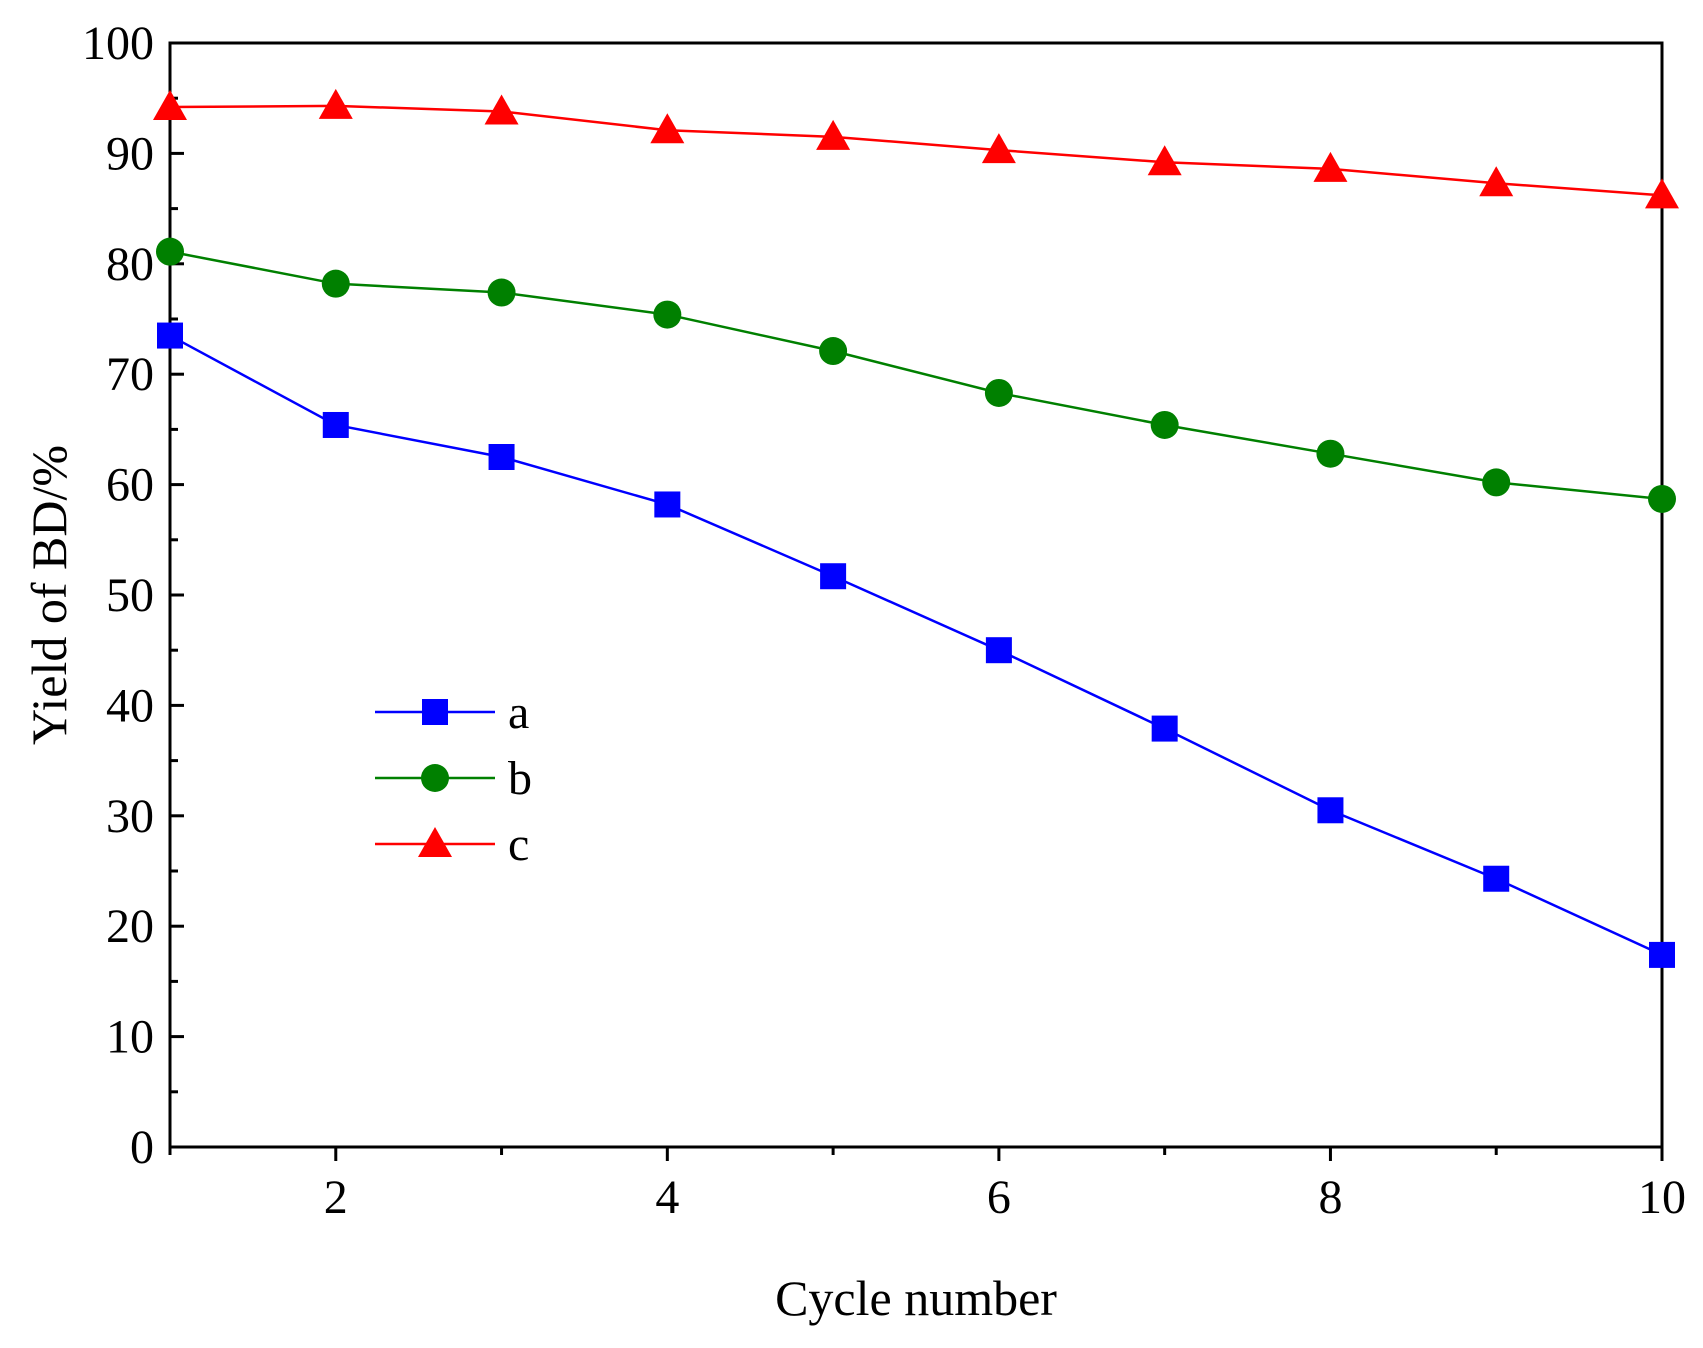 This screenshot has width=1703, height=1348. I want to click on x-tick-label: 6, so click(999, 1197).